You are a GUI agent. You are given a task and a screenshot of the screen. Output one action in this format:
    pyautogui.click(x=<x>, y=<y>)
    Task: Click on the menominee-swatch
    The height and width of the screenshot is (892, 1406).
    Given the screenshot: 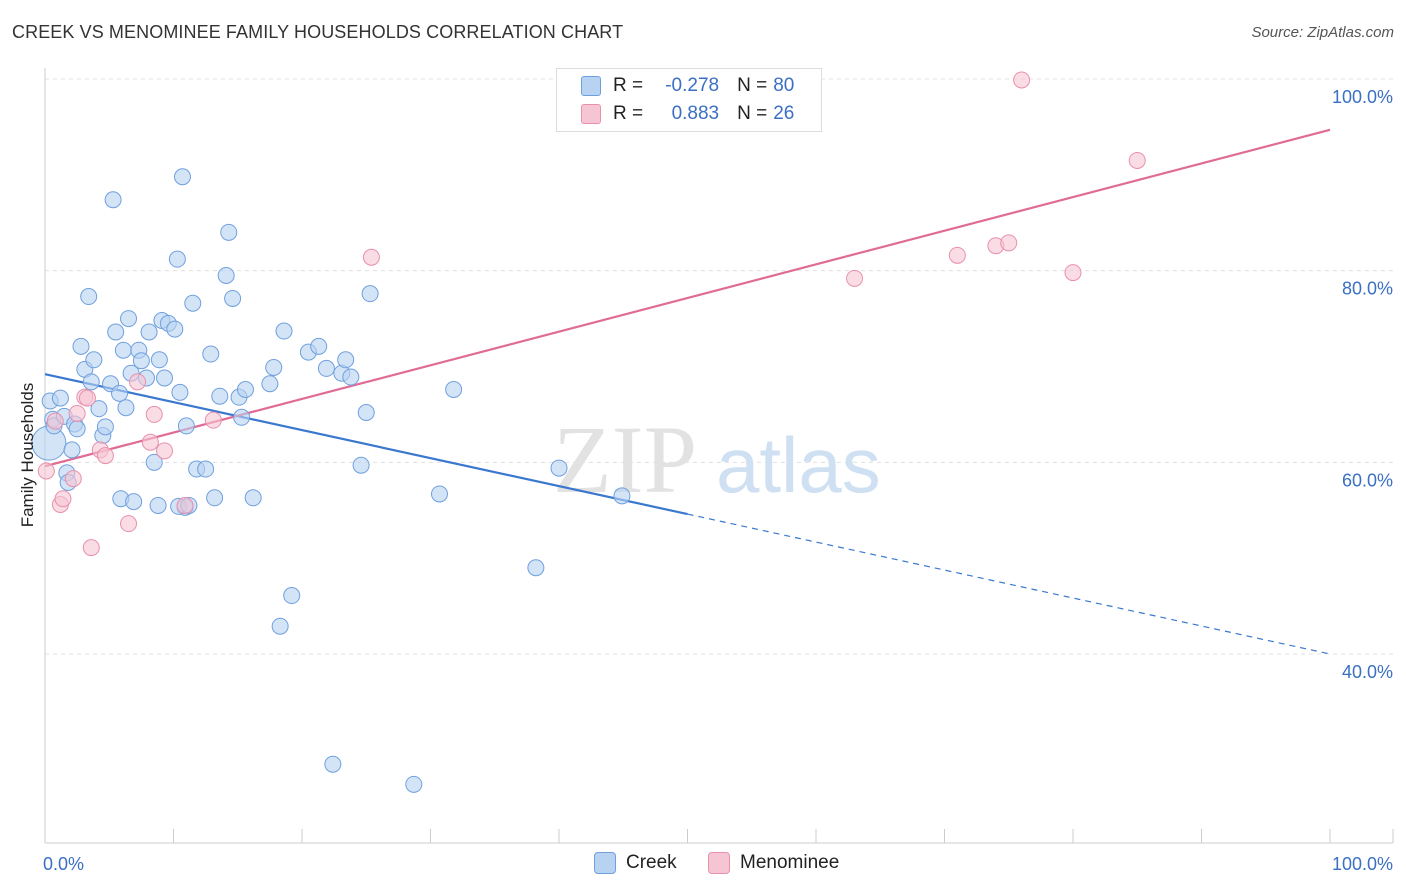 What is the action you would take?
    pyautogui.click(x=591, y=114)
    